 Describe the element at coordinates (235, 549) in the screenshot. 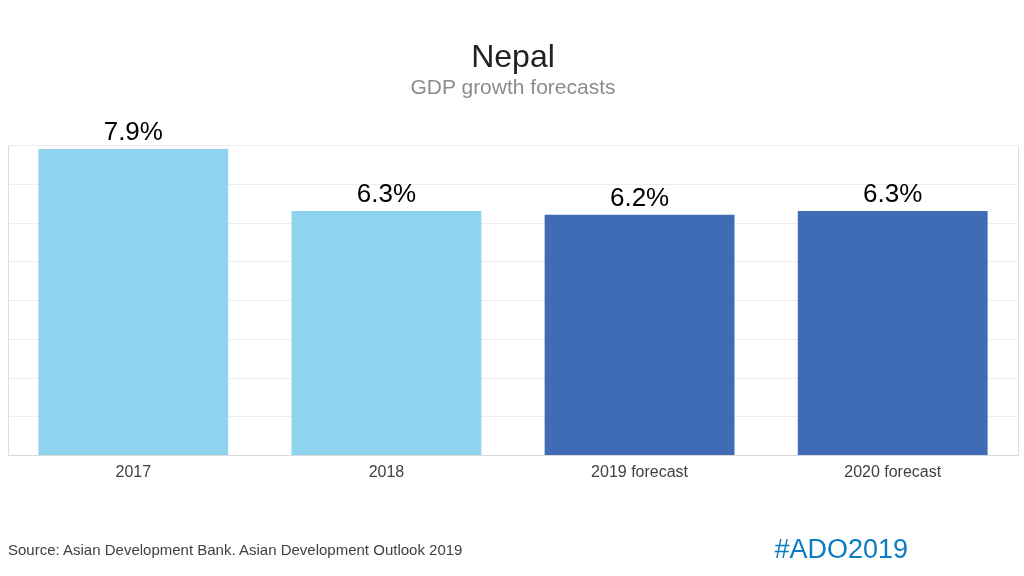

I see `source-note: Source: Asian Development Bank. Asian Development Outlook 2019` at that location.